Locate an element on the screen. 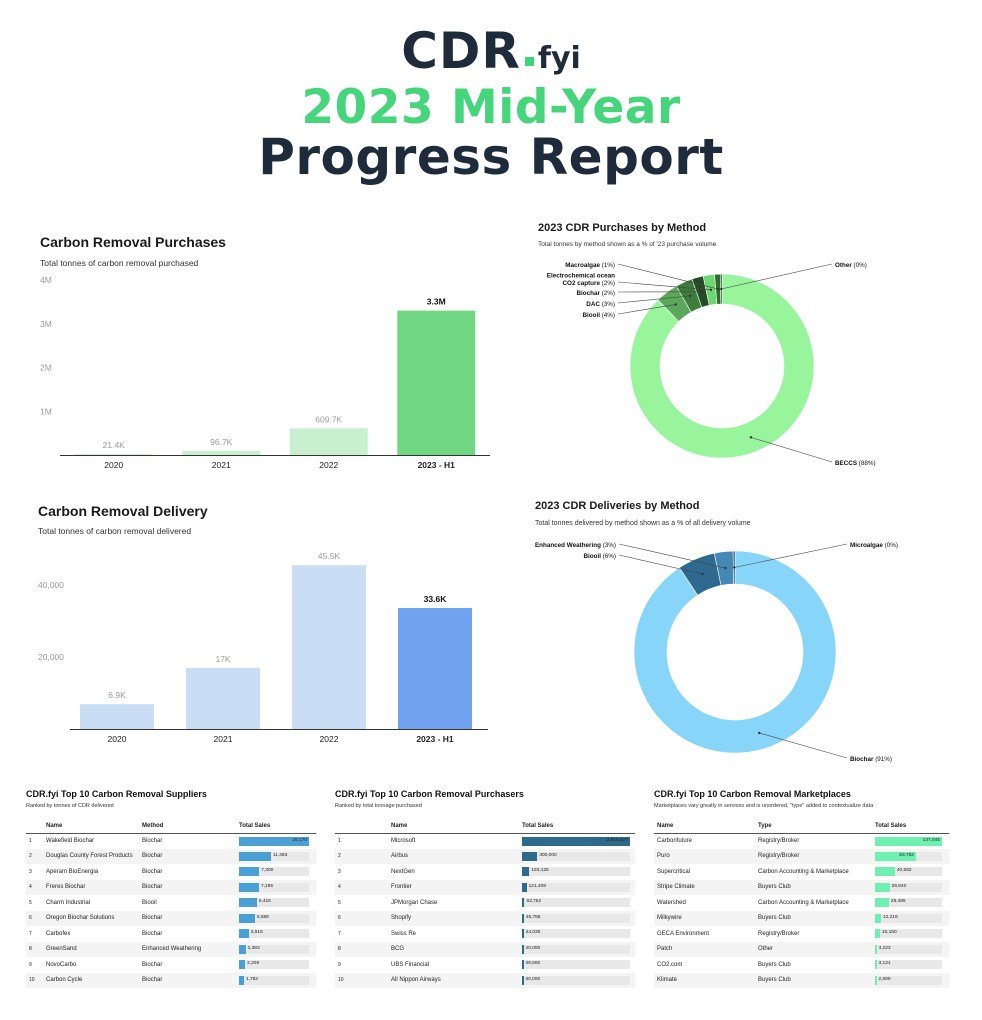  slice-label: Biooil (4%) is located at coordinates (598, 315).